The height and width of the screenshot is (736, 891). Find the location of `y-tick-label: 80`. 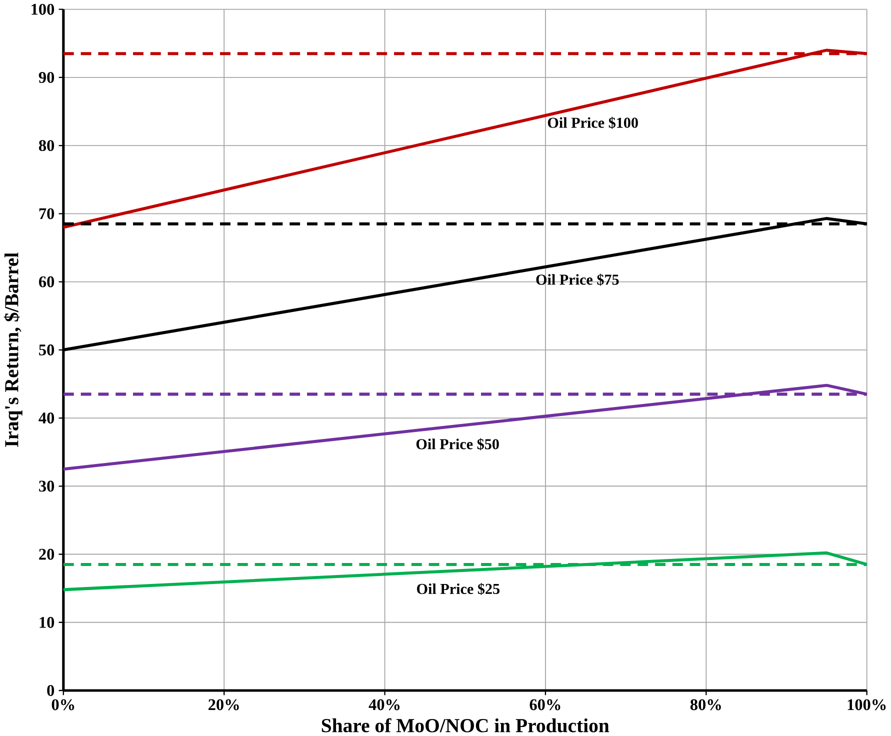

y-tick-label: 80 is located at coordinates (46, 145).